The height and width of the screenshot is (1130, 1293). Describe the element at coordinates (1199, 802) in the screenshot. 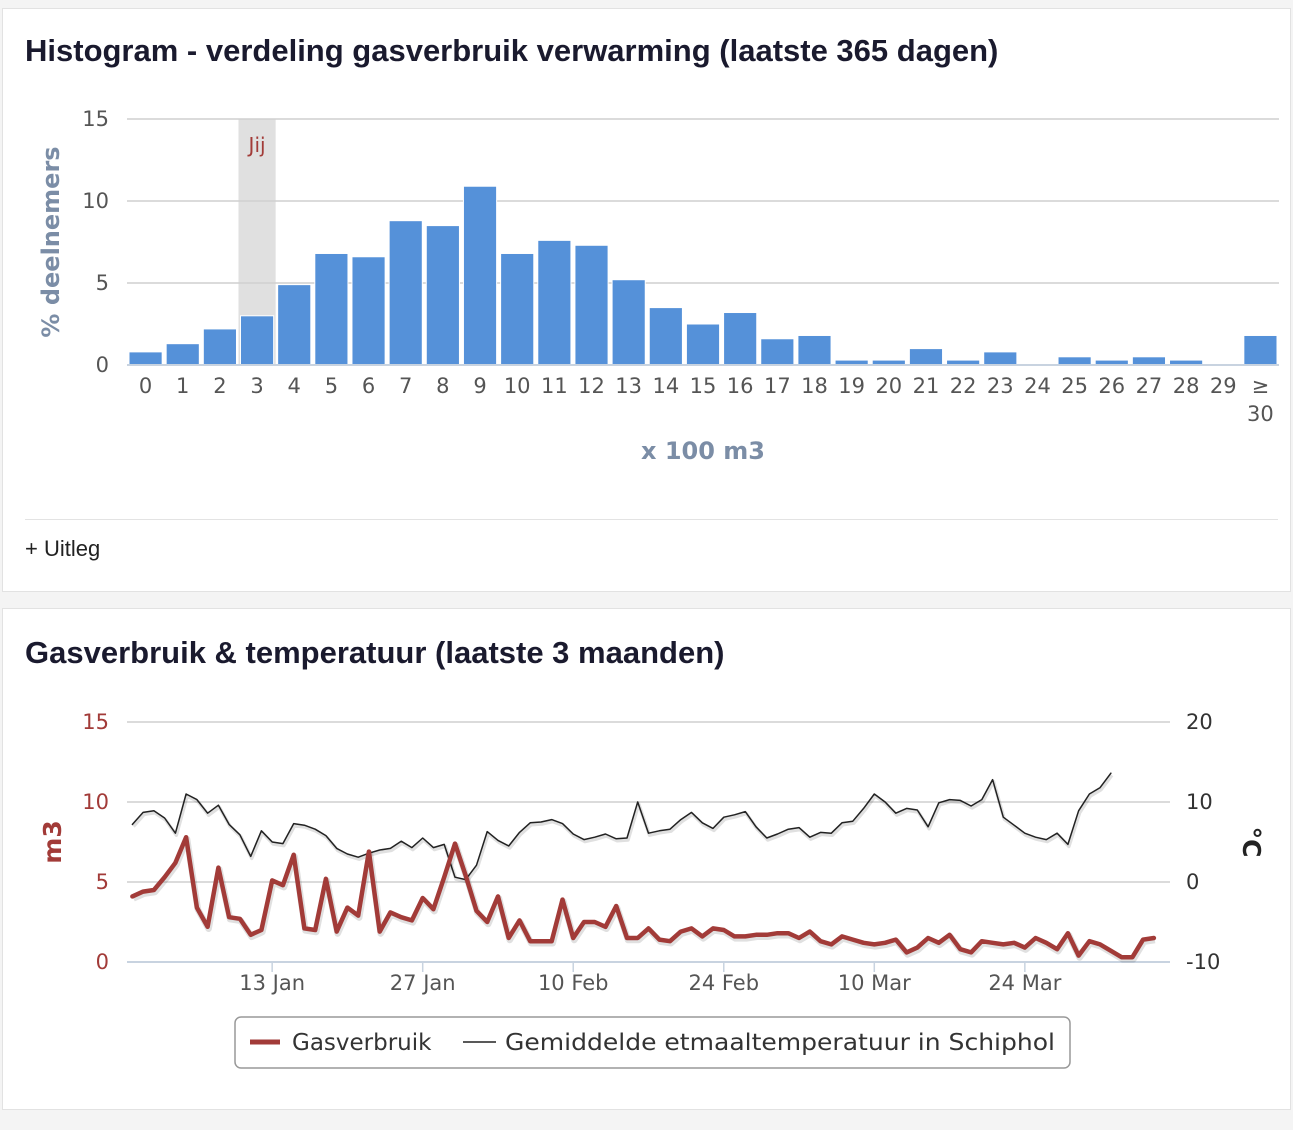

I see `y-right-tick-label: 10` at that location.